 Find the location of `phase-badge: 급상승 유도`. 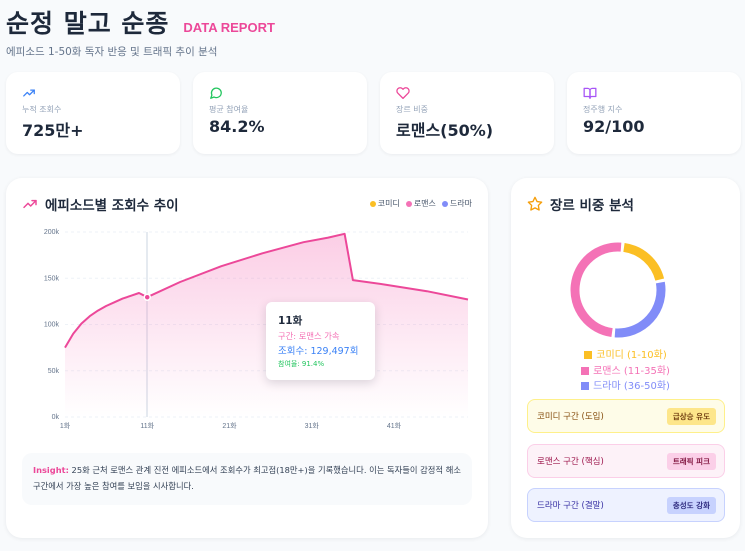

phase-badge: 급상승 유도 is located at coordinates (691, 416).